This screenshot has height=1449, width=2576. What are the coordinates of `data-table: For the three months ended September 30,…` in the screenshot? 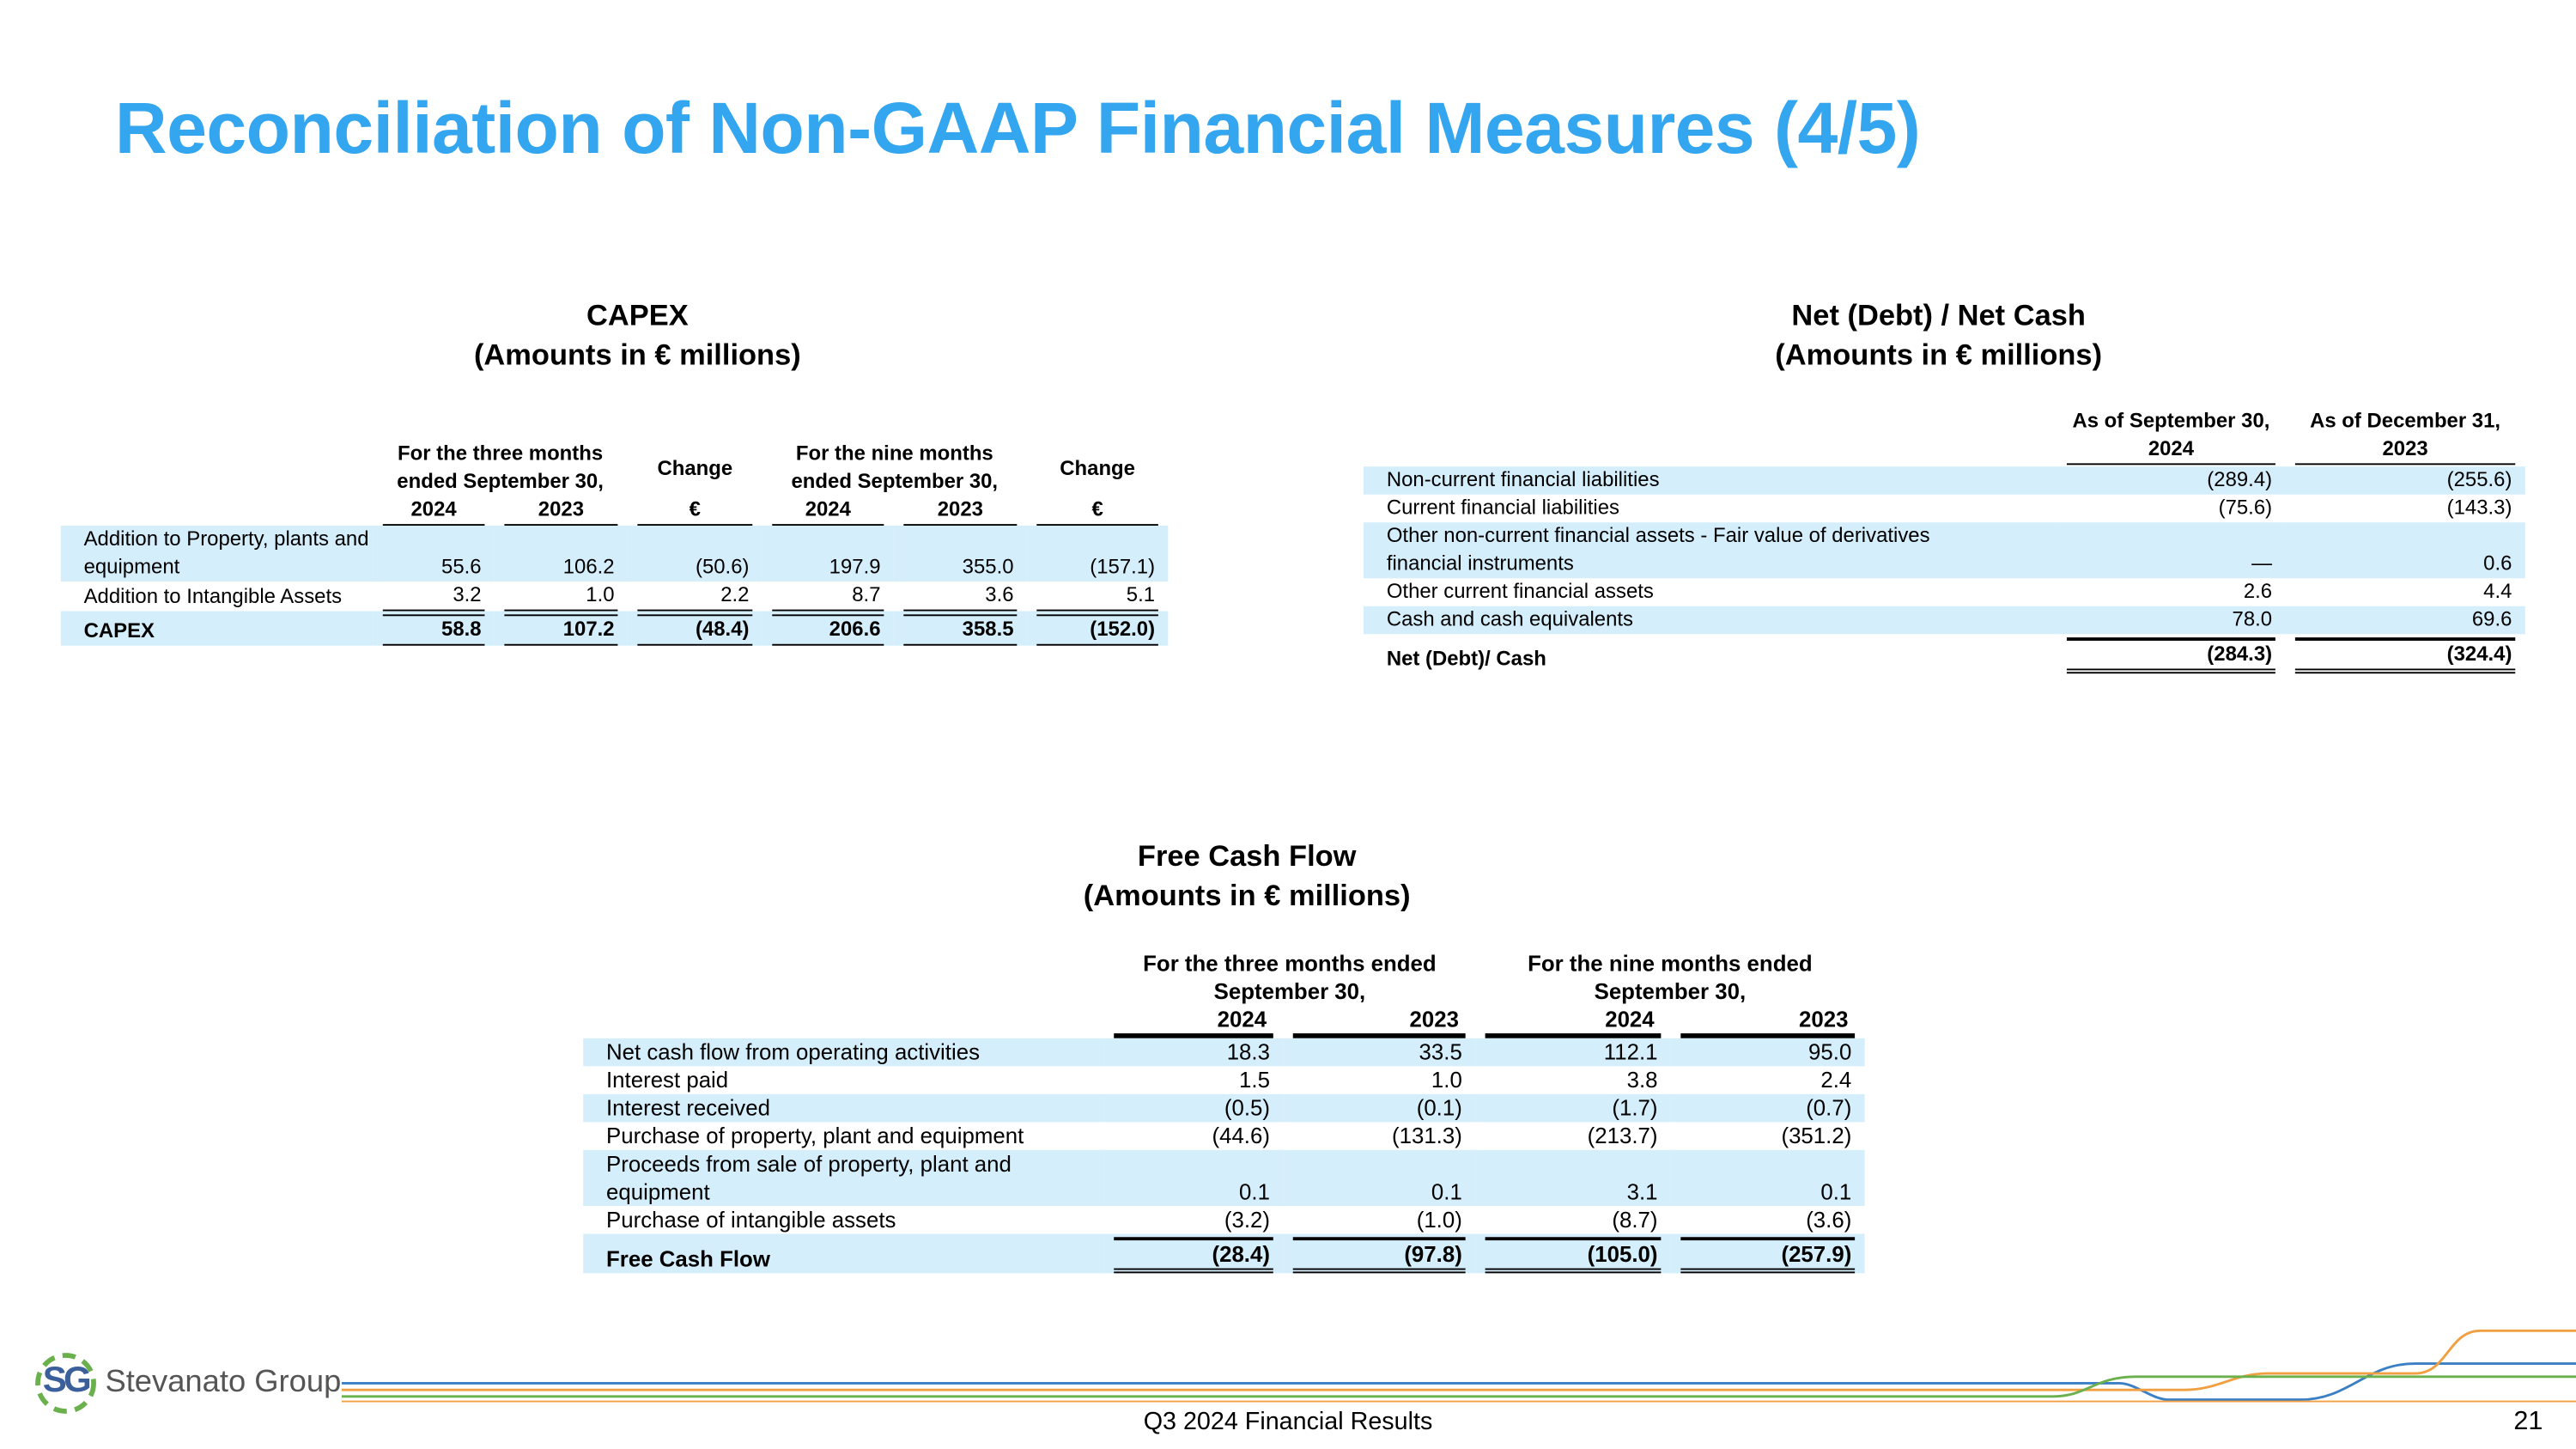 It's located at (1224, 1112).